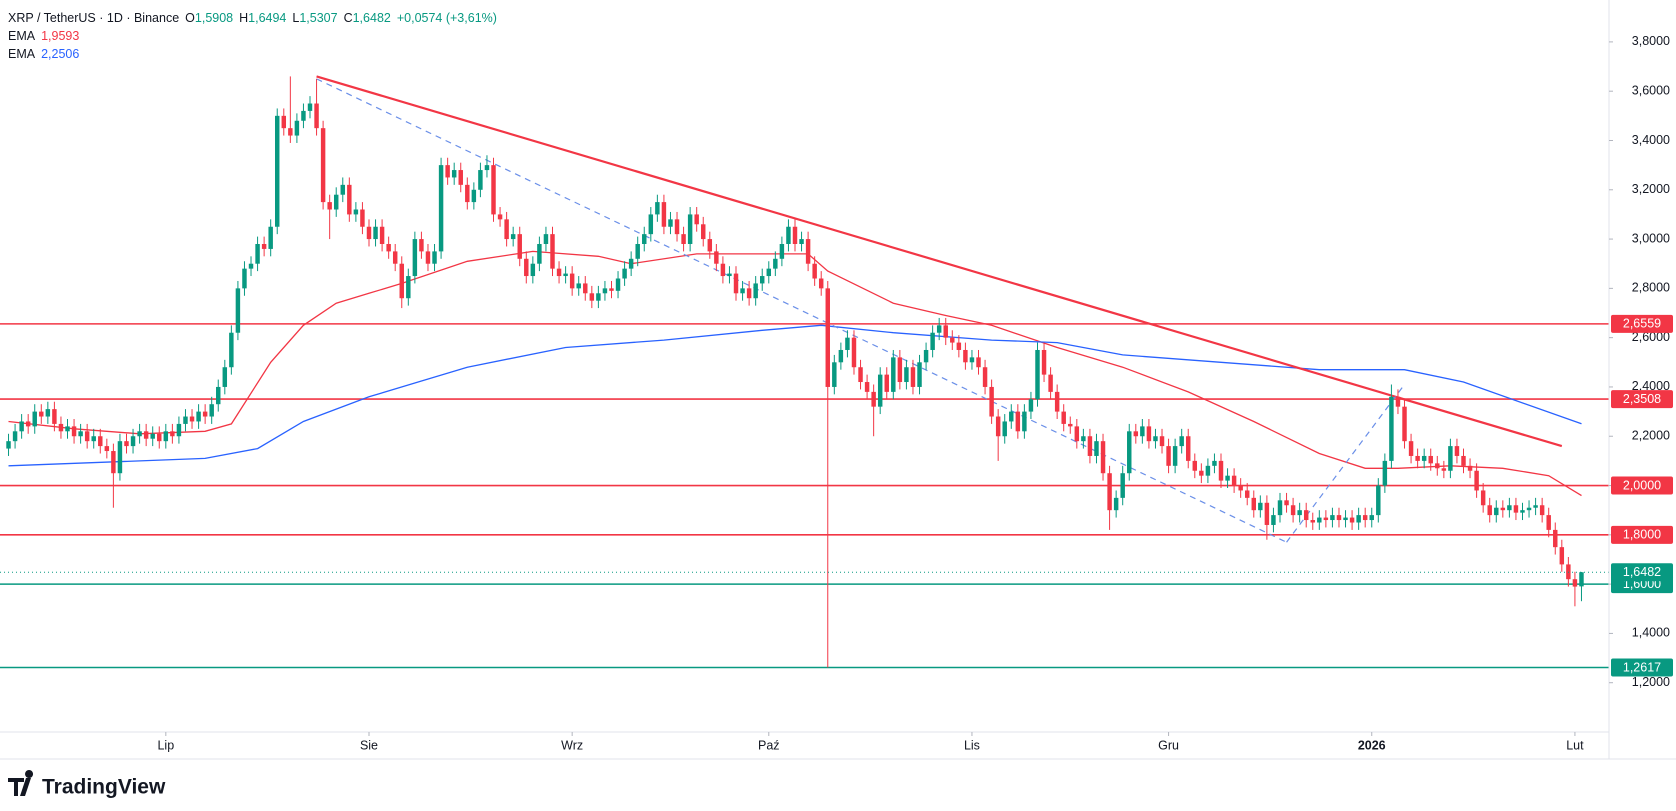  I want to click on y-tick-label: 3,6000, so click(1651, 90).